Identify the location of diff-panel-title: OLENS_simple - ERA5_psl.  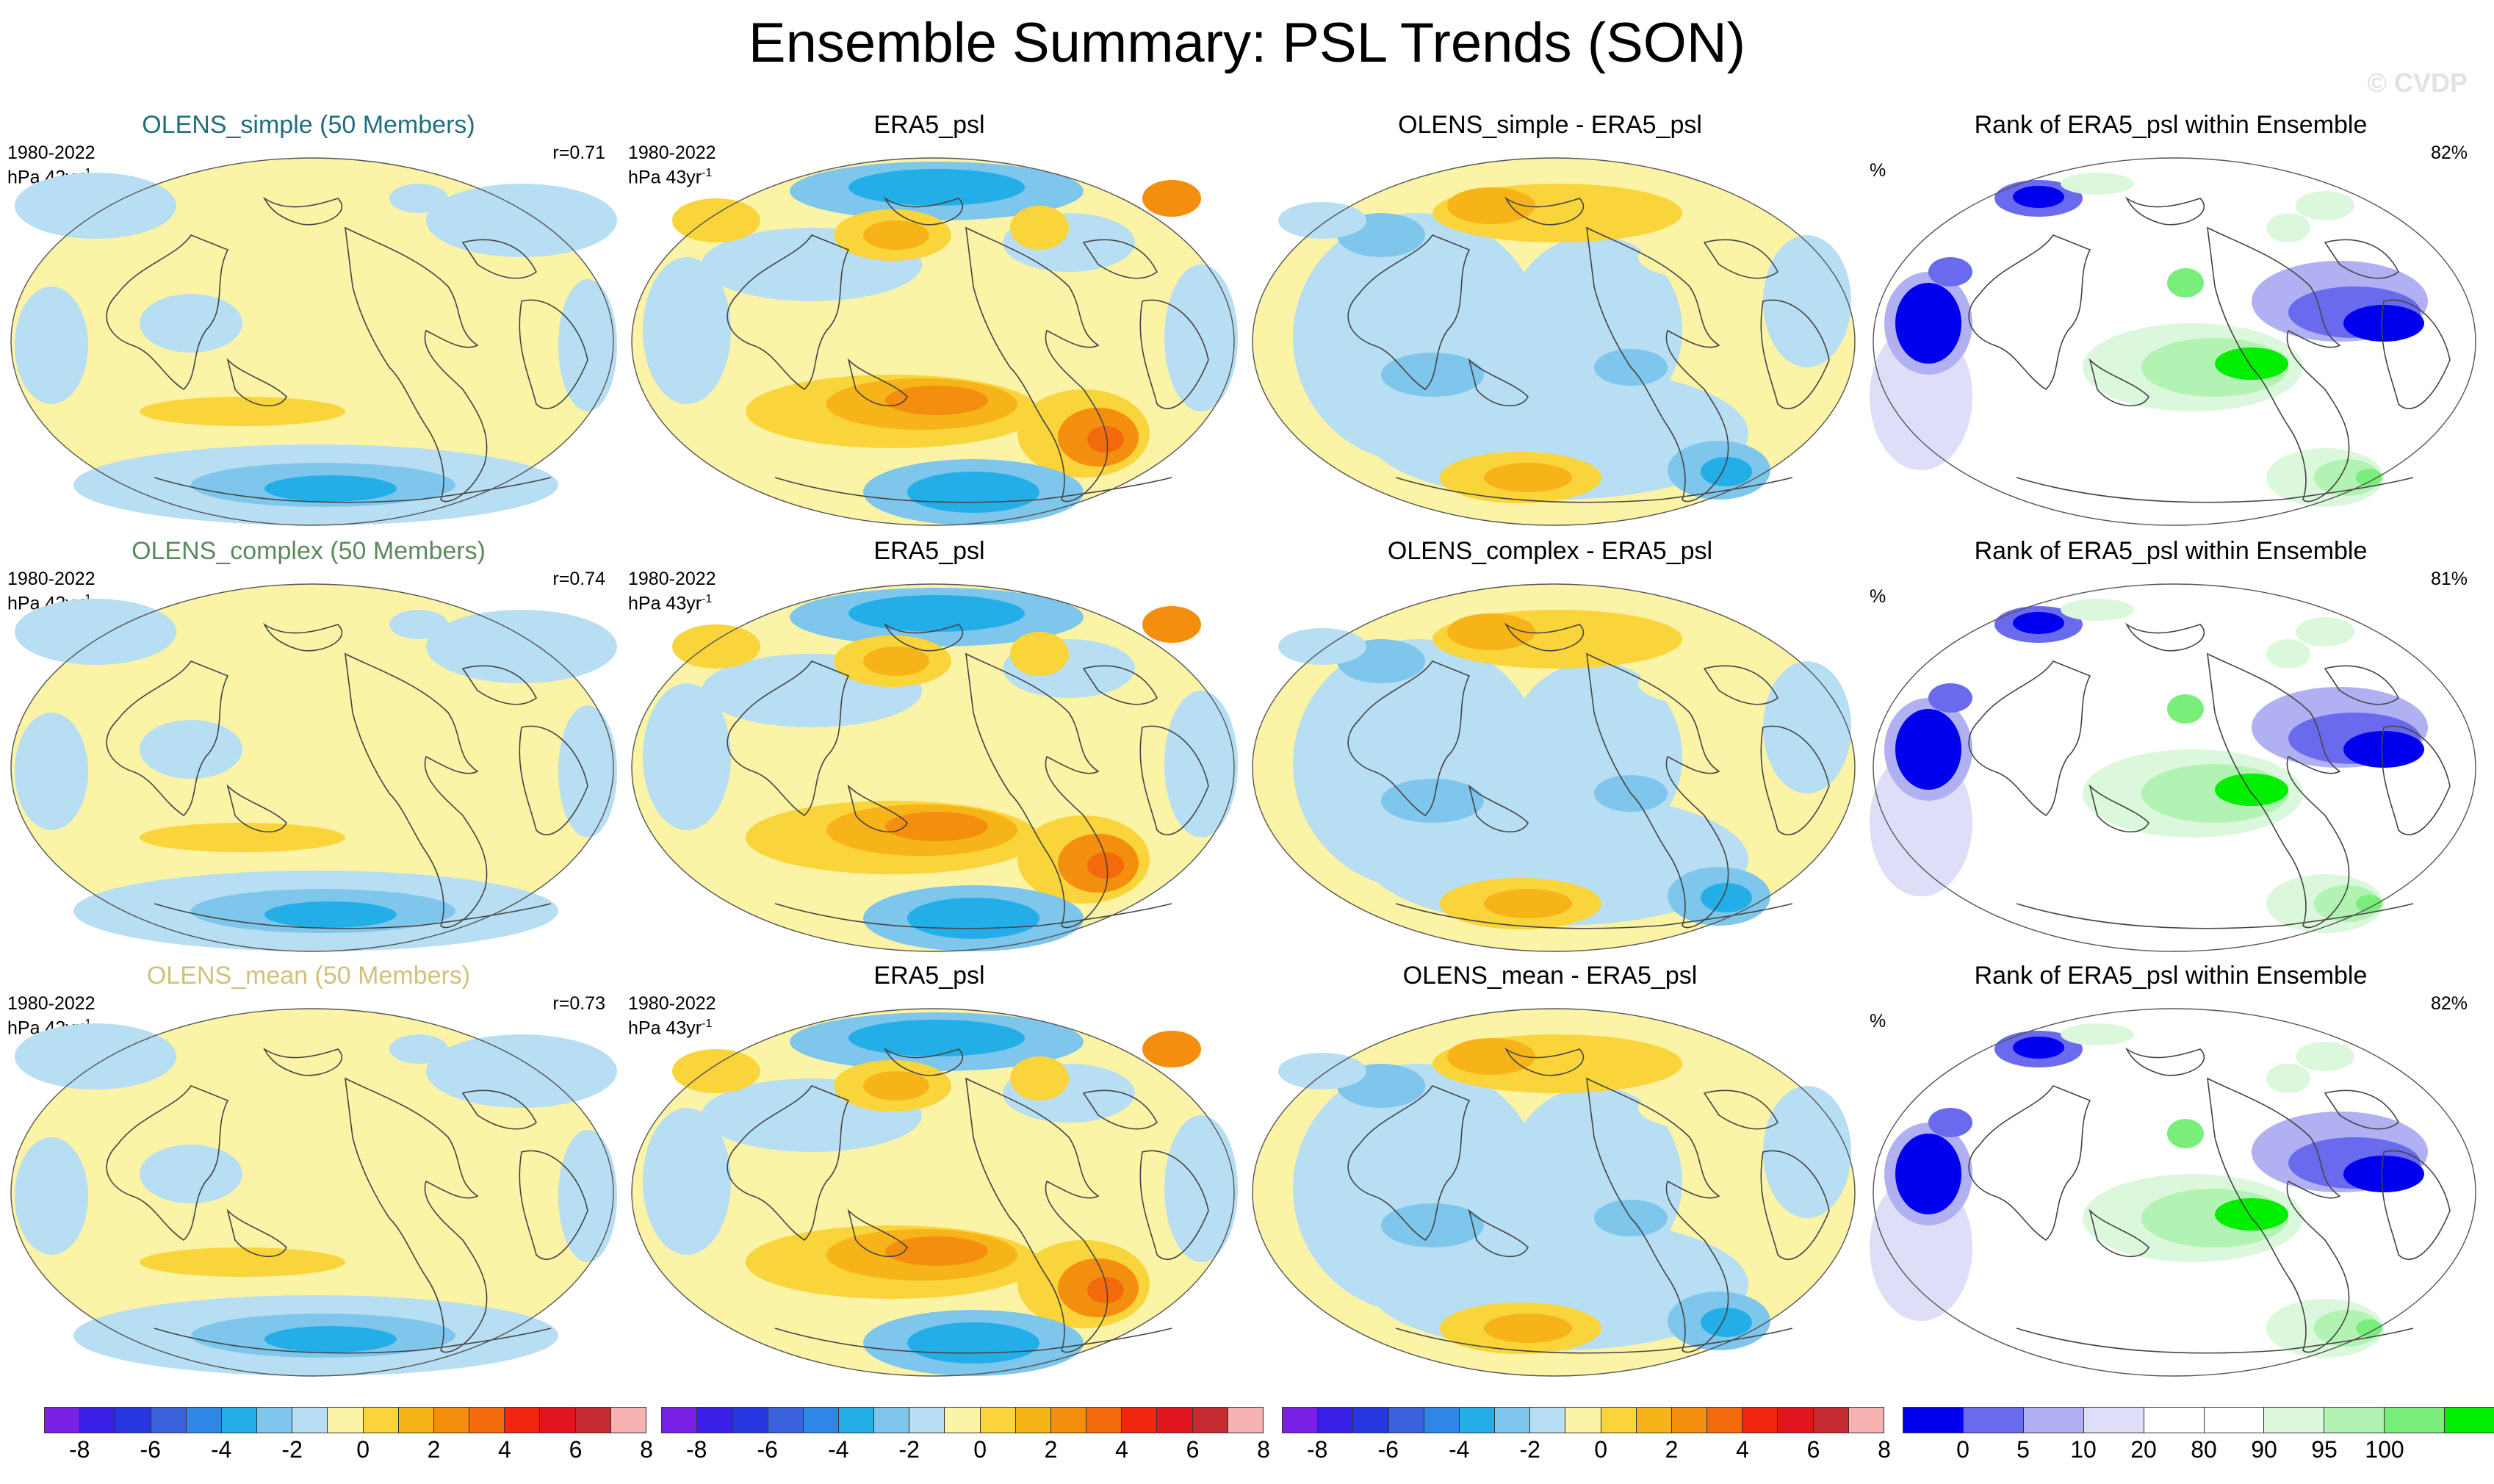
(1550, 125).